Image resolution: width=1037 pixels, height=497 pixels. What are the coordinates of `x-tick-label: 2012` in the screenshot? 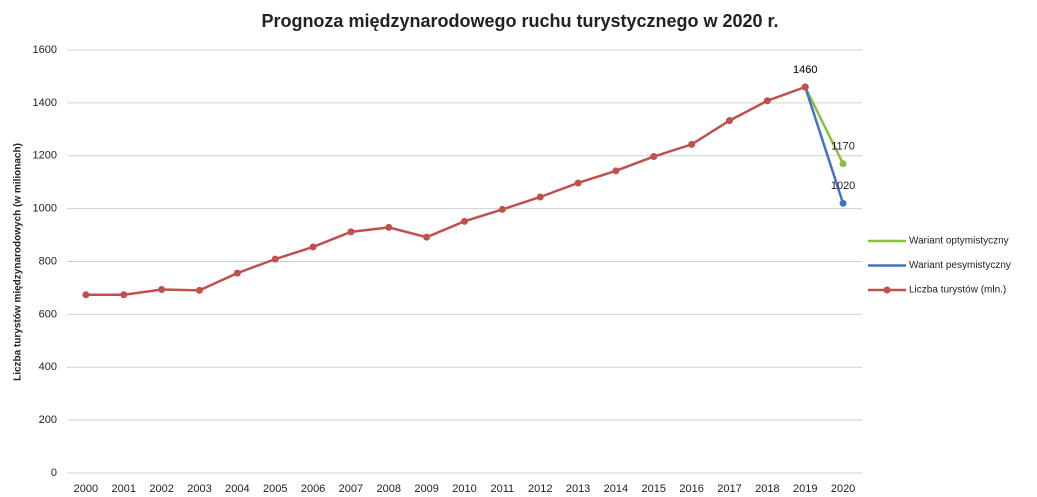 It's located at (540, 489).